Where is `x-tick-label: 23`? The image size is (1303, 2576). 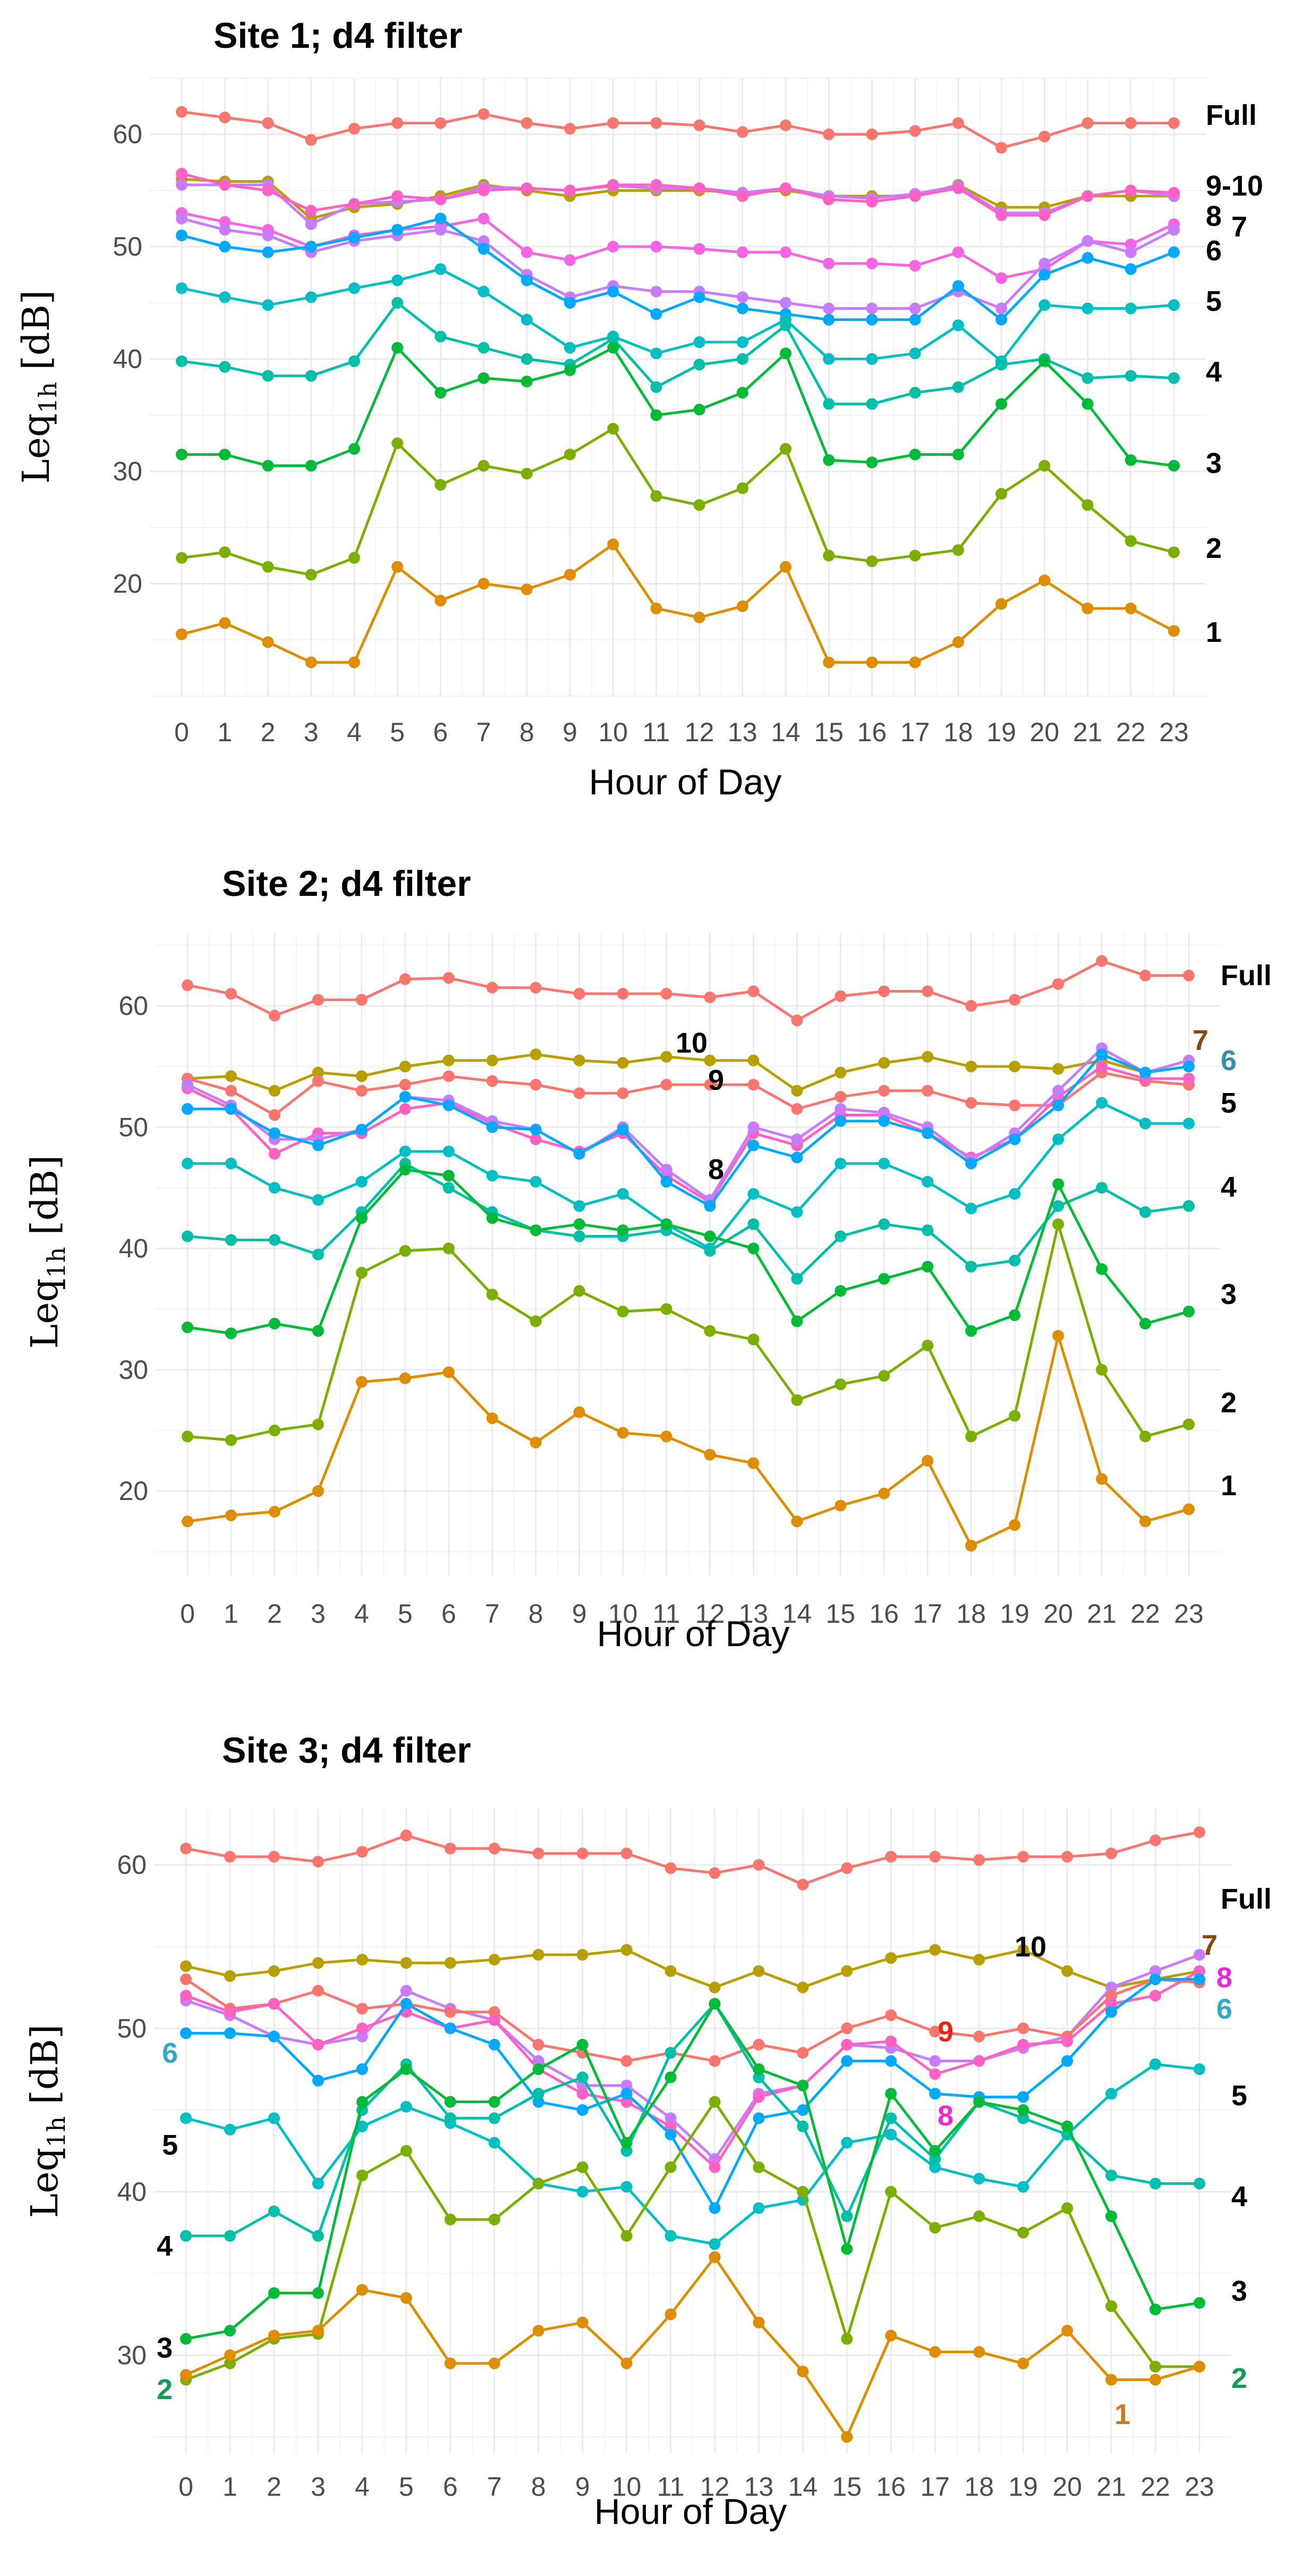
x-tick-label: 23 is located at coordinates (1174, 732).